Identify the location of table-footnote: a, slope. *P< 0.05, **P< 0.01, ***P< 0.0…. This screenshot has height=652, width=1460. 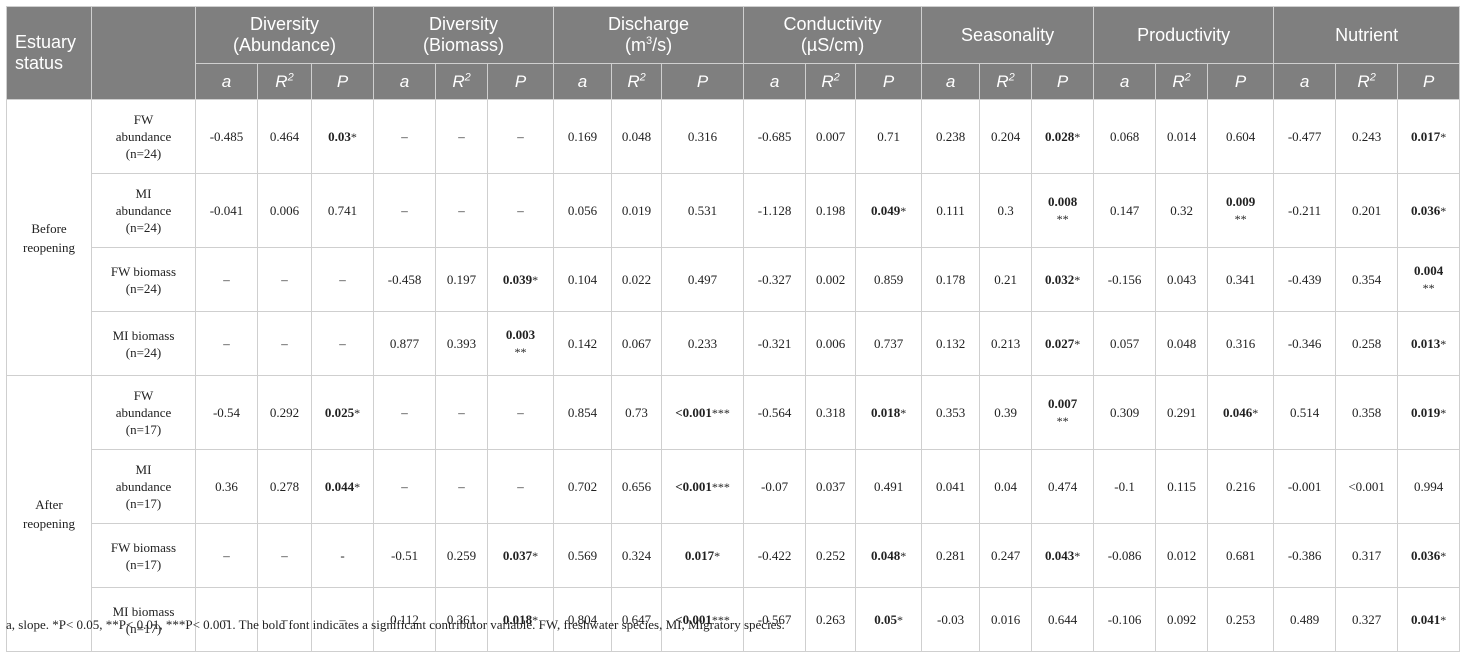
(395, 624).